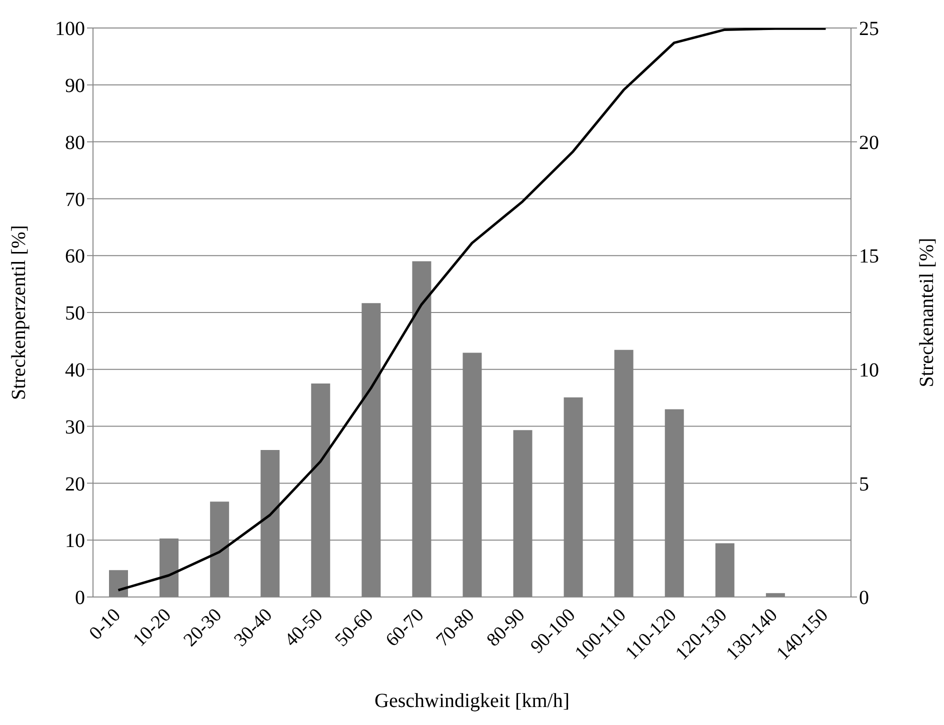  Describe the element at coordinates (864, 484) in the screenshot. I see `y2-tick-label: 5` at that location.